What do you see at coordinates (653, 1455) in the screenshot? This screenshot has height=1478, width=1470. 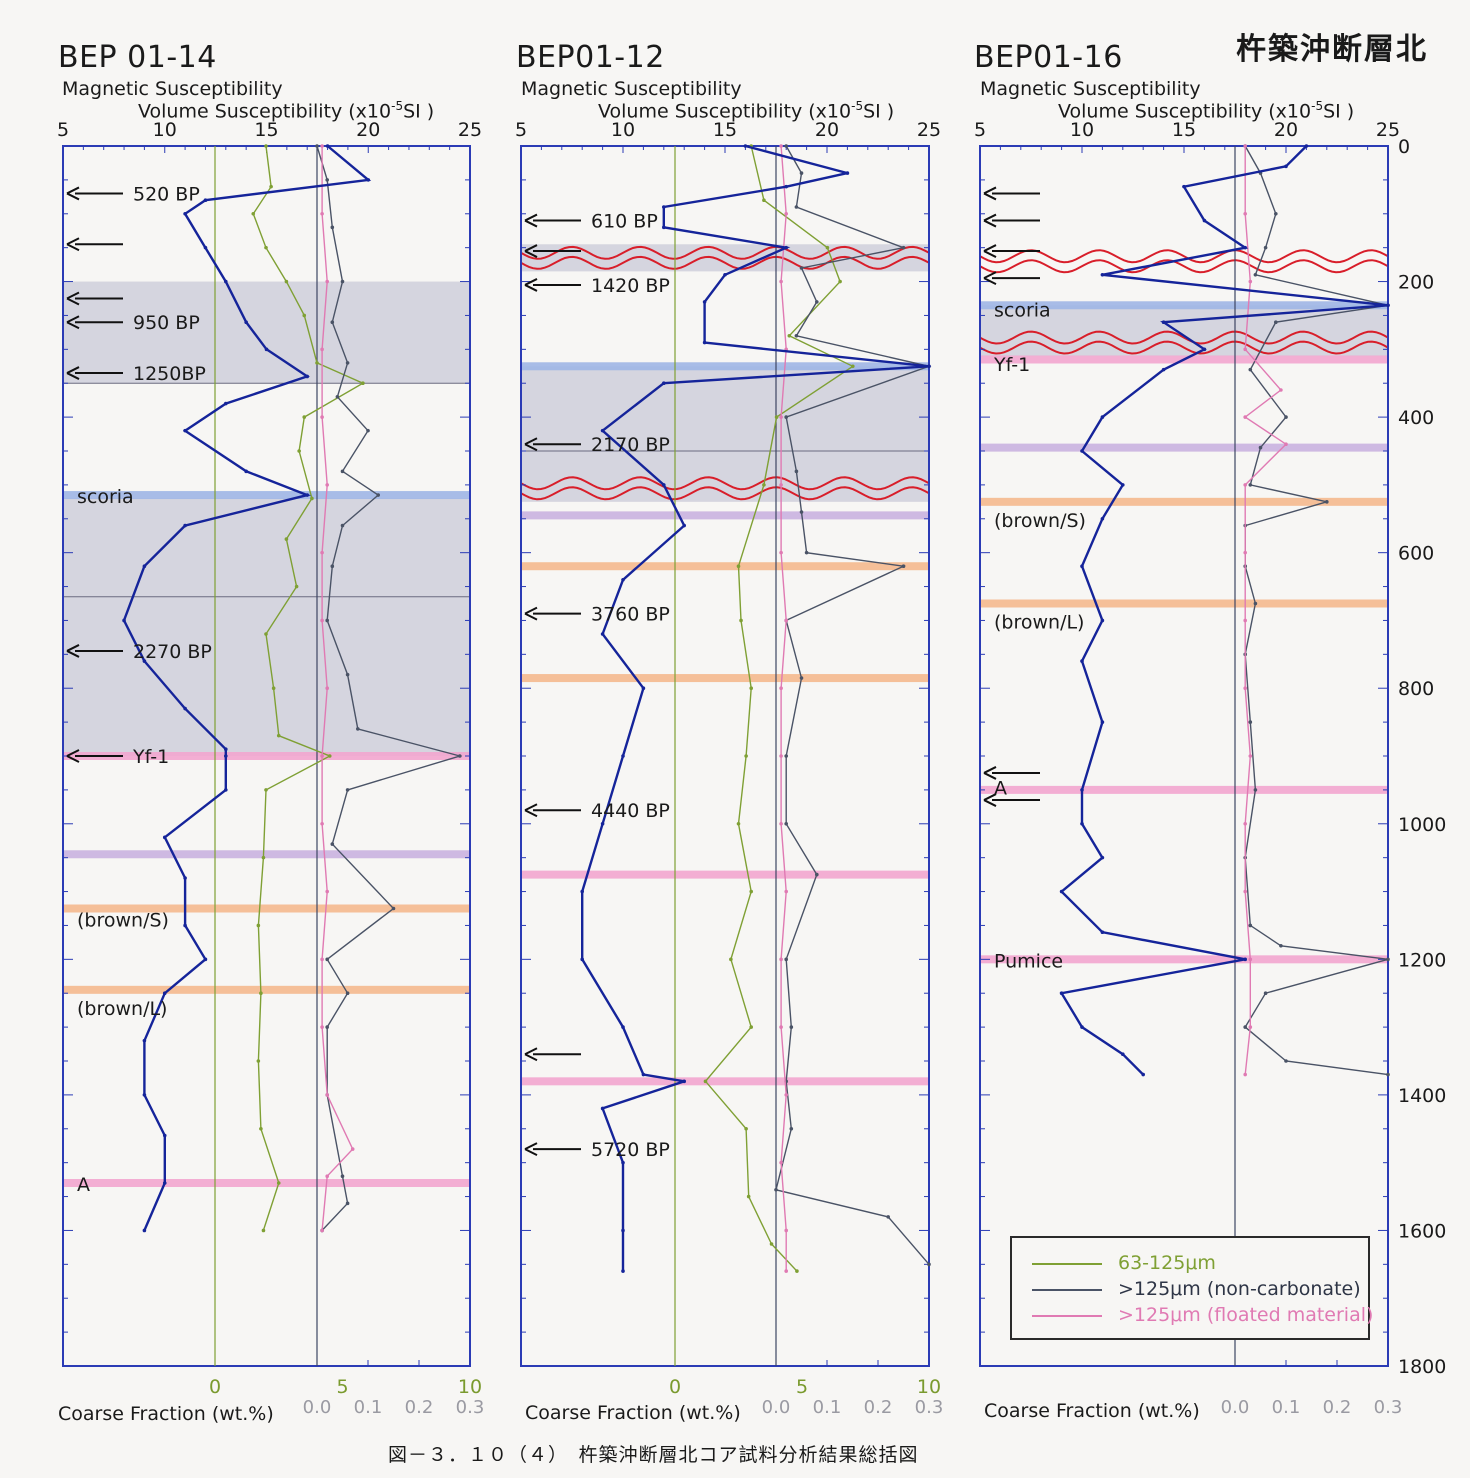 I see `figure-caption: 図－３．１０（４） 杵築沖断層北コア試料分析結果総括図` at bounding box center [653, 1455].